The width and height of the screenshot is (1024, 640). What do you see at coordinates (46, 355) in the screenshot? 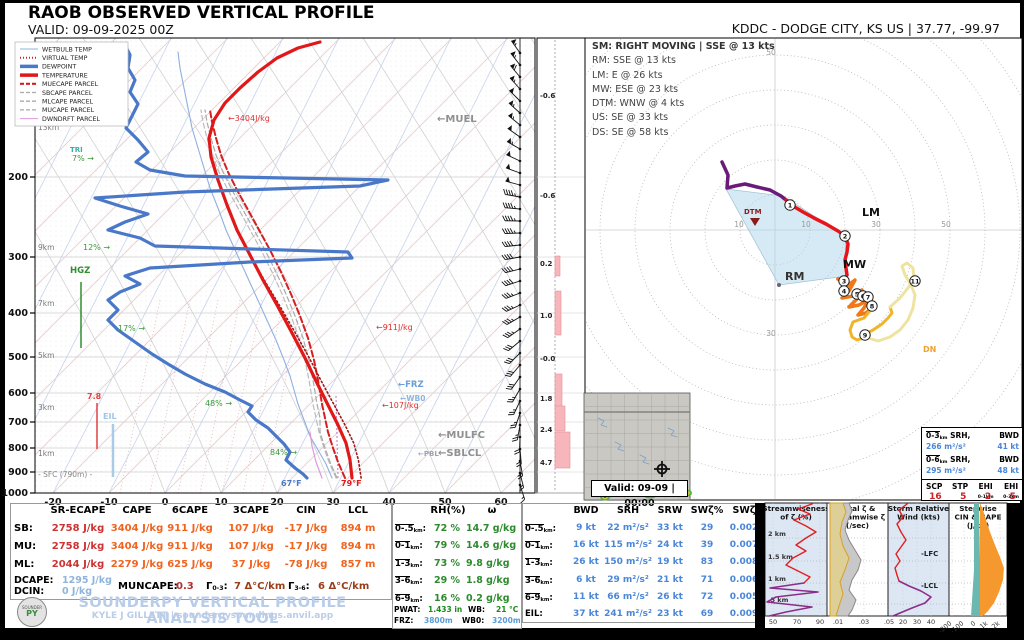
I see `height-label: 5km` at bounding box center [46, 355].